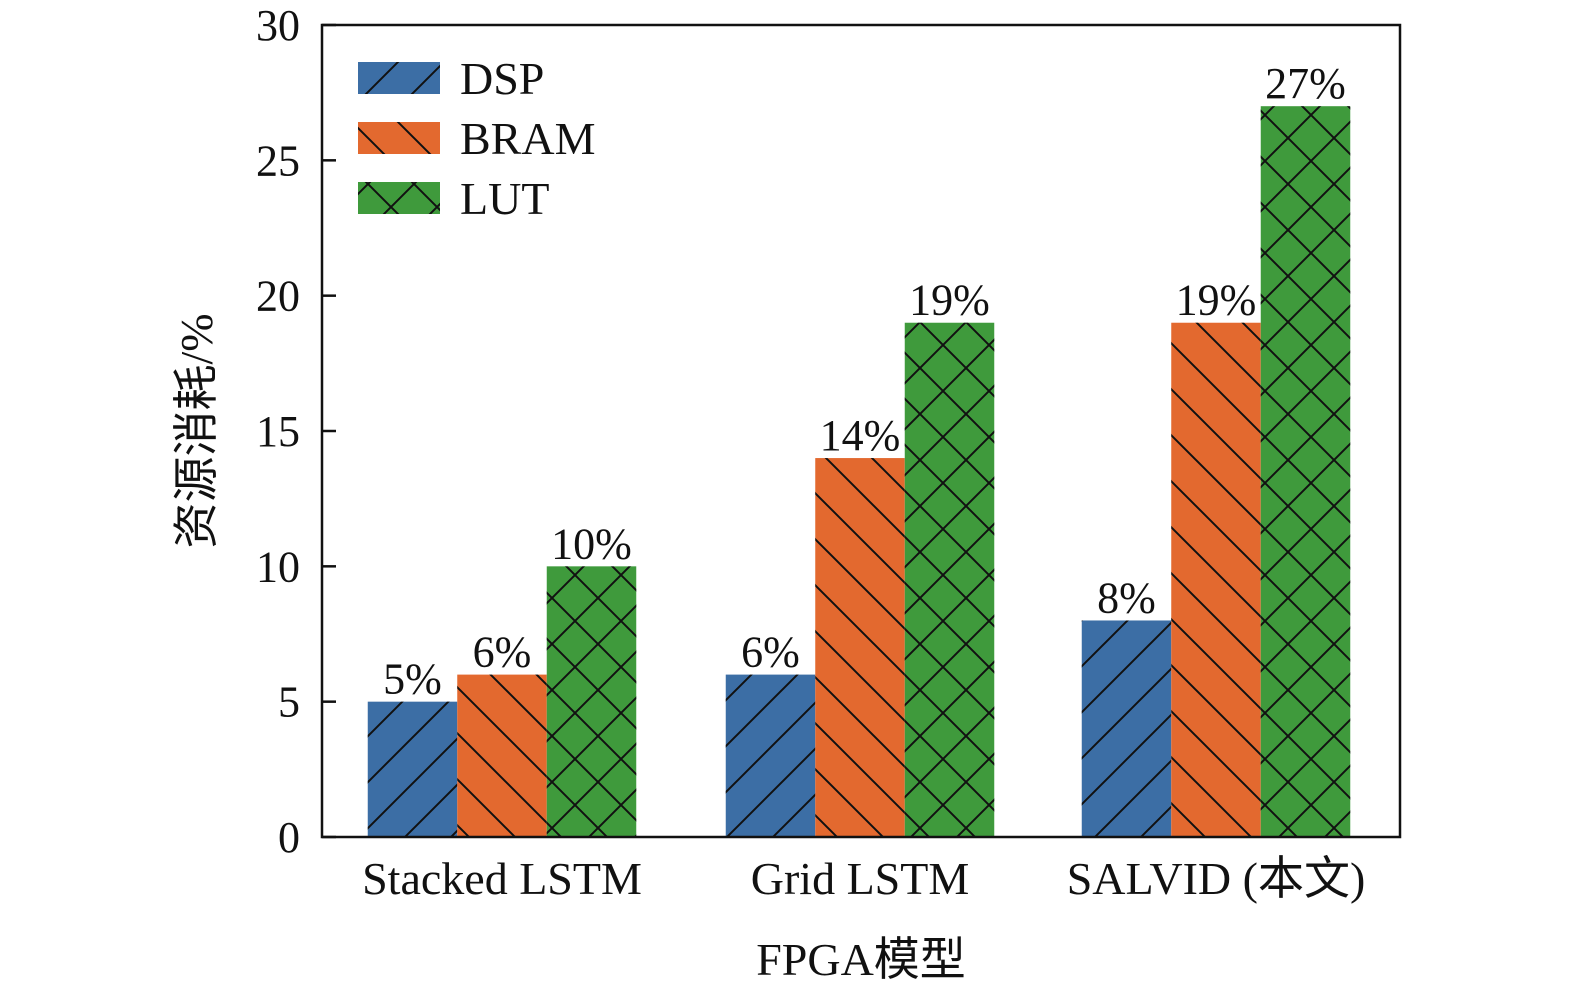  I want to click on y-axis: 0 5 10 15 20 25 30, so click(296, 431).